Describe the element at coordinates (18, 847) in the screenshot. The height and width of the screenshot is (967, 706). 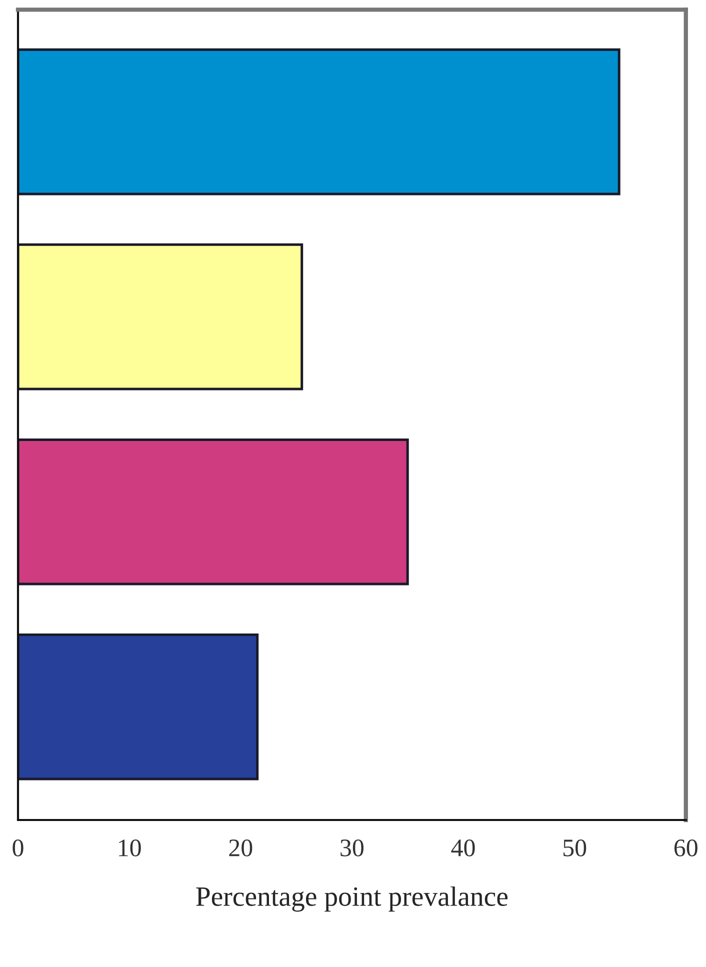
I see `x-tick-label: 0` at that location.